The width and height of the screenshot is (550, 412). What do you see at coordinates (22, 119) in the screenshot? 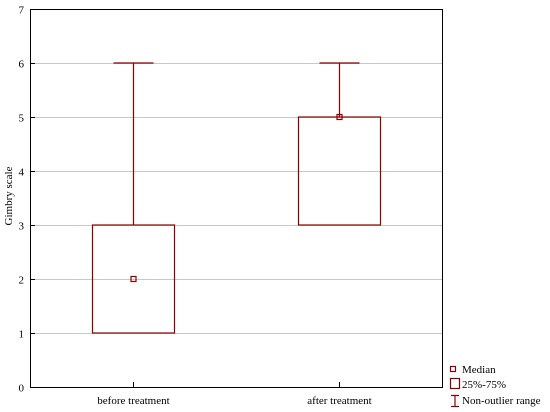
I see `y-tick-label: 5` at bounding box center [22, 119].